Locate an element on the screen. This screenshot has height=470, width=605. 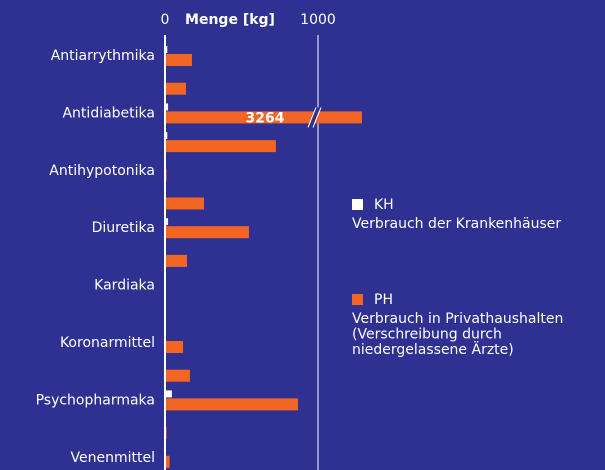
y-tick-label: Psychopharmaka is located at coordinates (95, 400).